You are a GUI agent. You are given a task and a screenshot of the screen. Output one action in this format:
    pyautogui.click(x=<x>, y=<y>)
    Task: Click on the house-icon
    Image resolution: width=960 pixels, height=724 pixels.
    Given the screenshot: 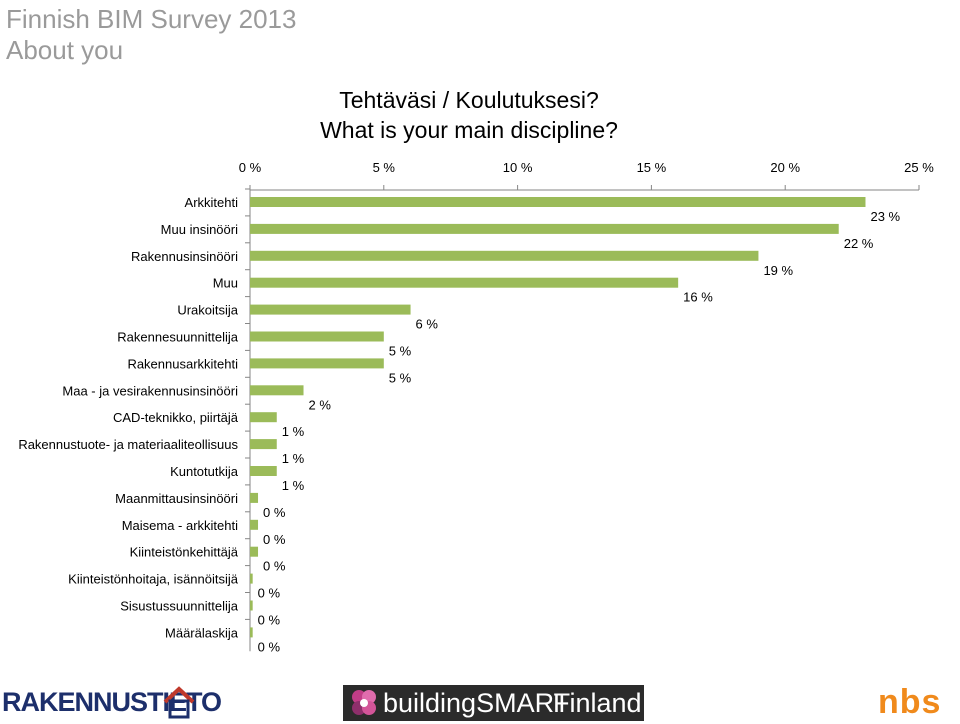 What is the action you would take?
    pyautogui.click(x=179, y=702)
    